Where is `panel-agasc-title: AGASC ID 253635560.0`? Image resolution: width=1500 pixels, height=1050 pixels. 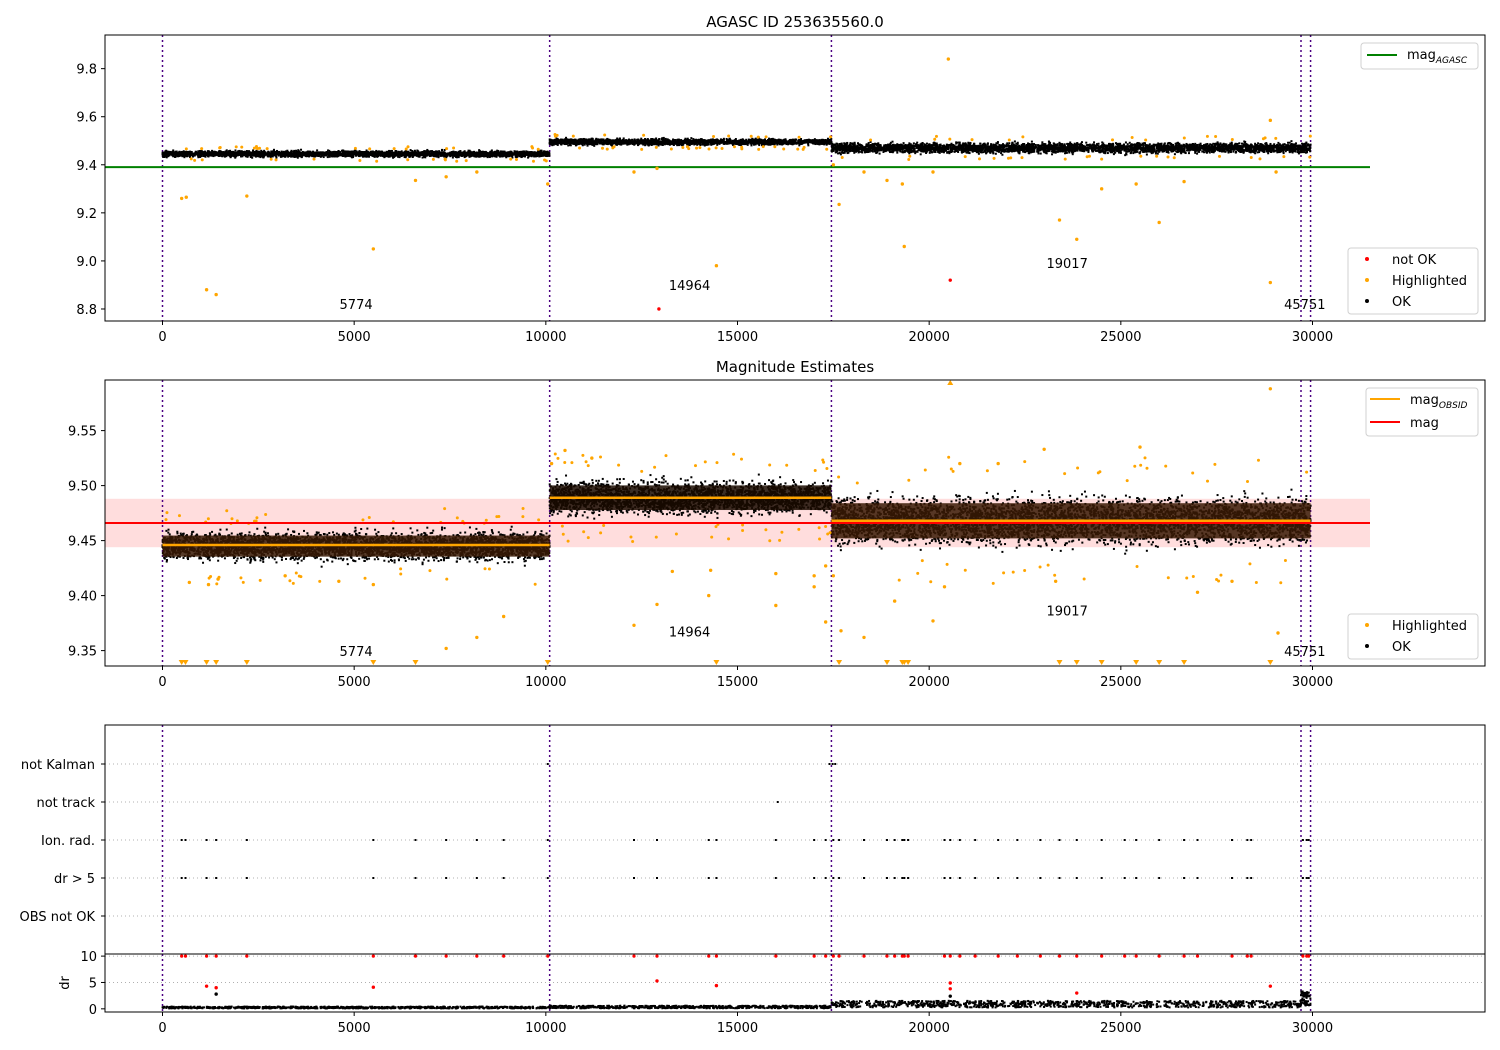 panel-agasc-title: AGASC ID 253635560.0 is located at coordinates (795, 22).